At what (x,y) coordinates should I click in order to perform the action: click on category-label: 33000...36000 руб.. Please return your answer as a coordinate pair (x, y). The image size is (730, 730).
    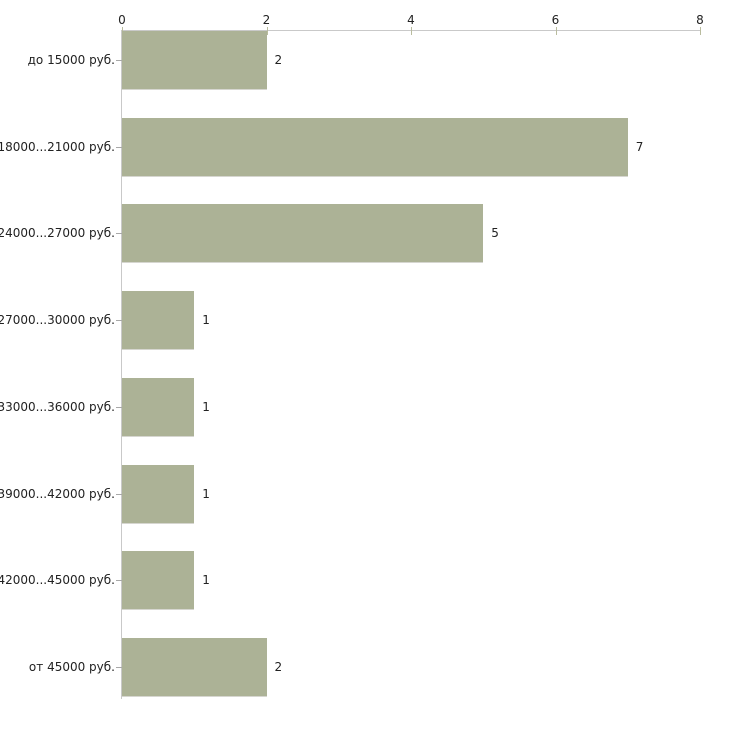
    Looking at the image, I should click on (57, 406).